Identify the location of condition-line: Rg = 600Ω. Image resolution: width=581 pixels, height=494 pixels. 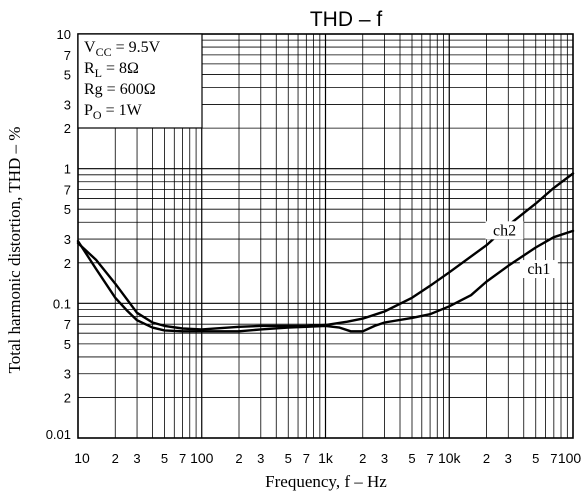
(120, 89).